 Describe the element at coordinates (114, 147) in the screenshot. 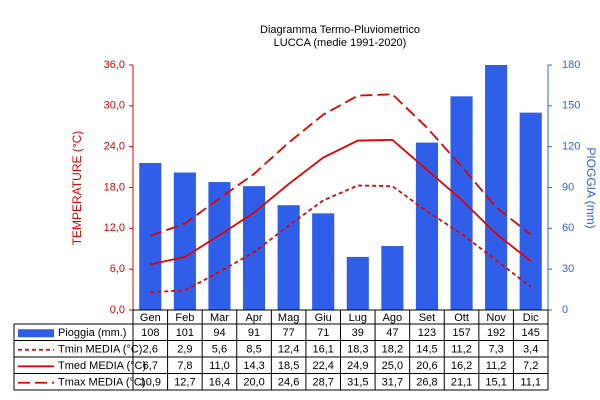

I see `y-tick-label: 24,0` at that location.